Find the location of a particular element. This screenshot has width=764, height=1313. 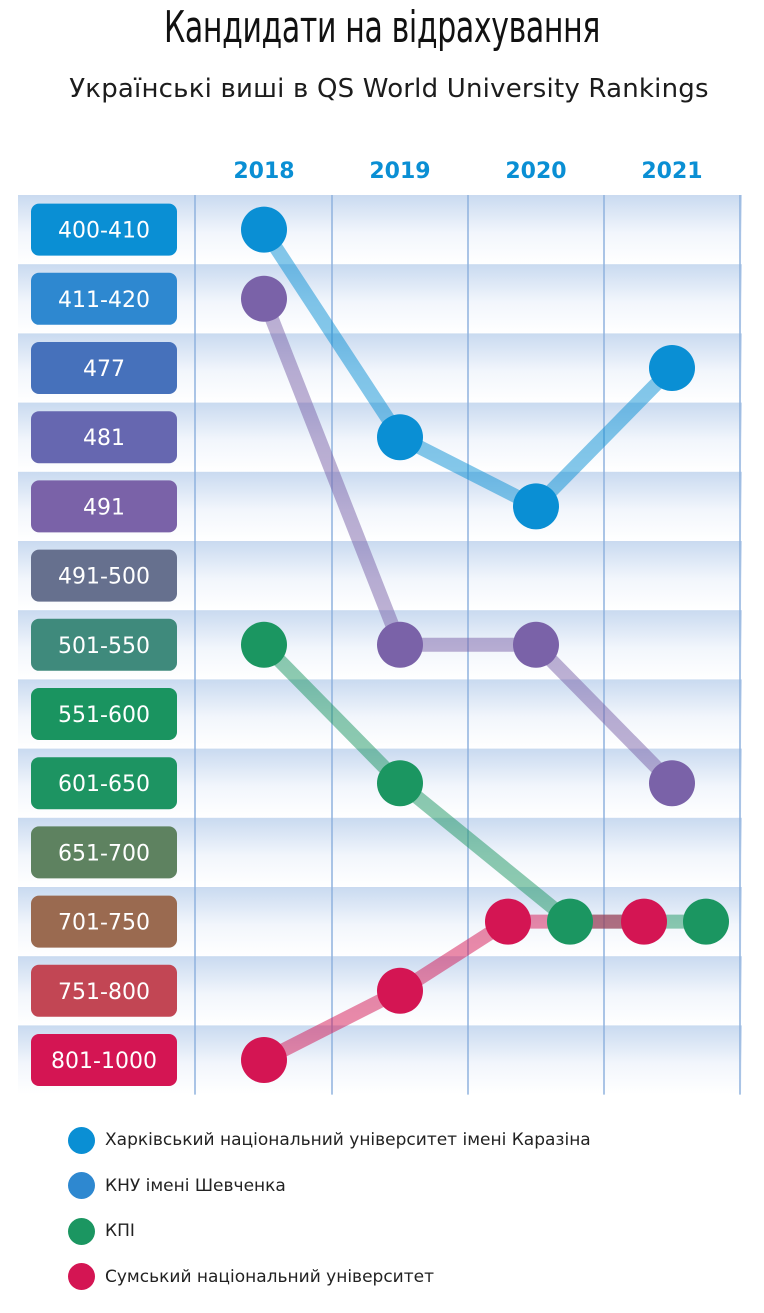

legend-label: КНУ імені Шевченка is located at coordinates (195, 1185).